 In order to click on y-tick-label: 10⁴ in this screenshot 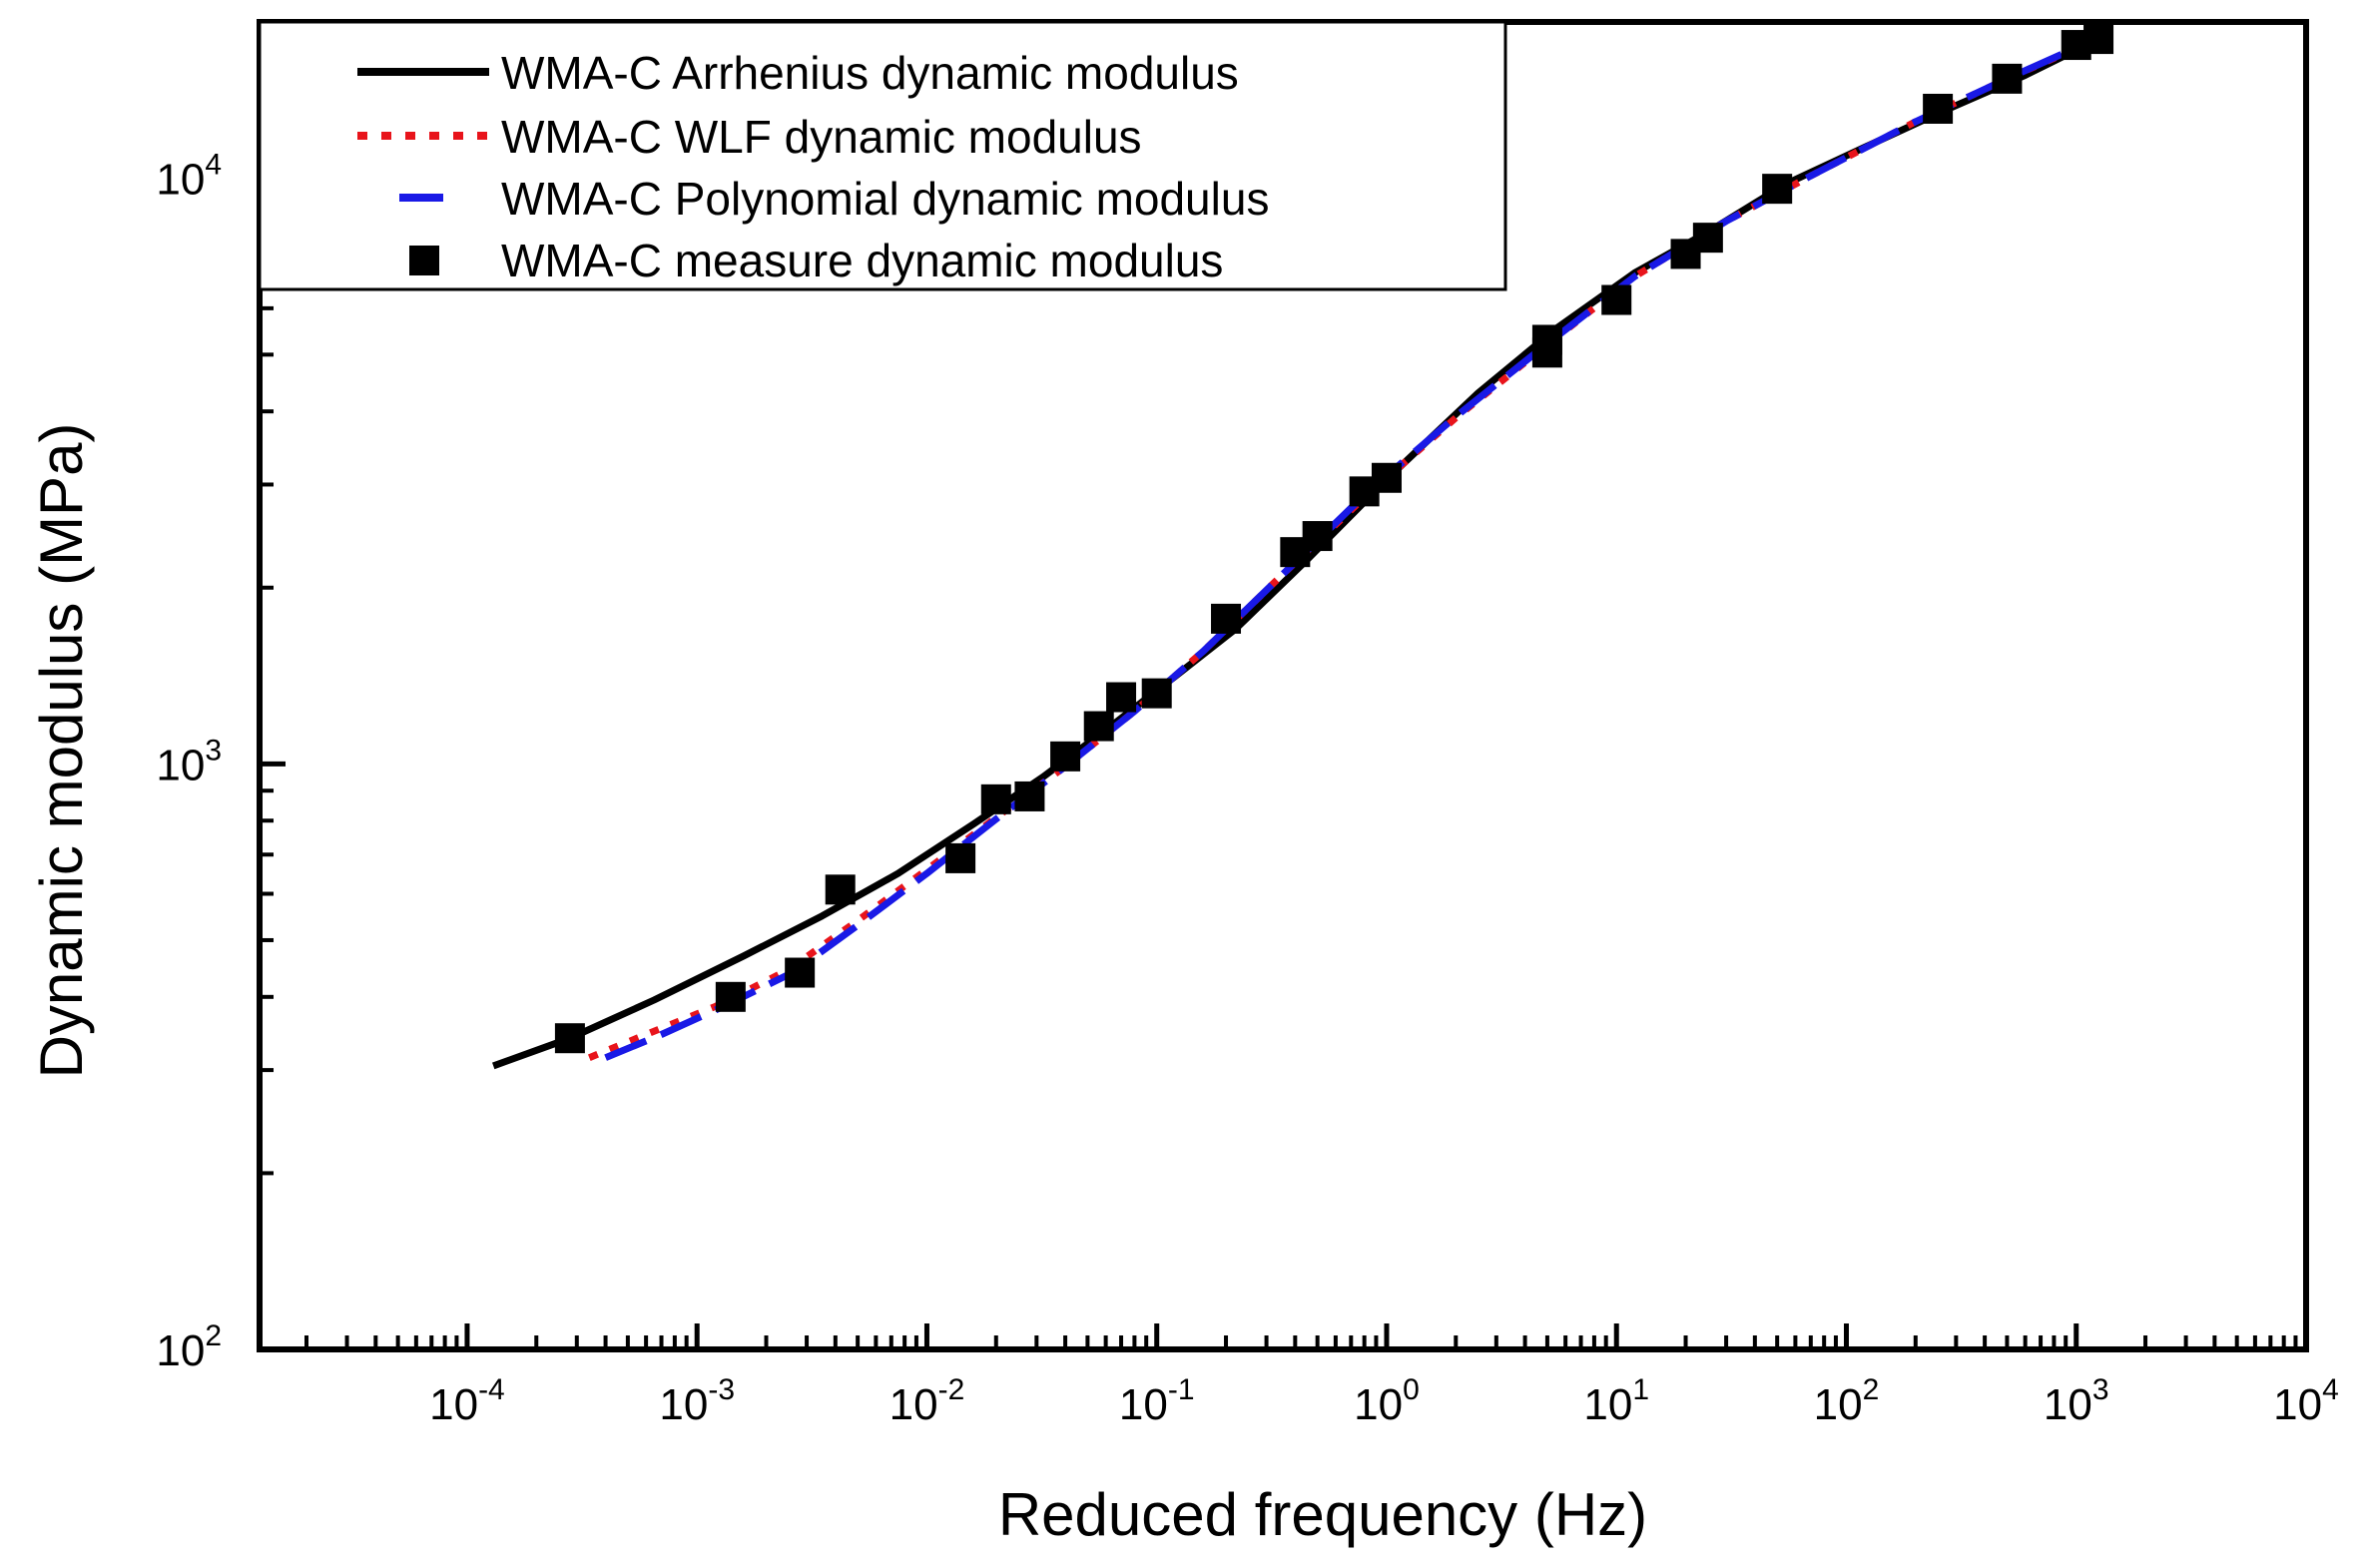, I will do `click(189, 177)`.